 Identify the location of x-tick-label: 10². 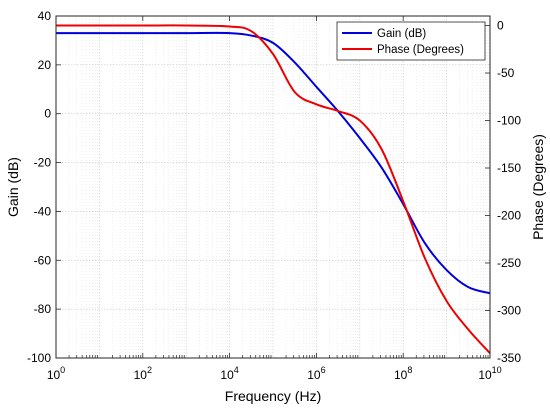
(143, 373).